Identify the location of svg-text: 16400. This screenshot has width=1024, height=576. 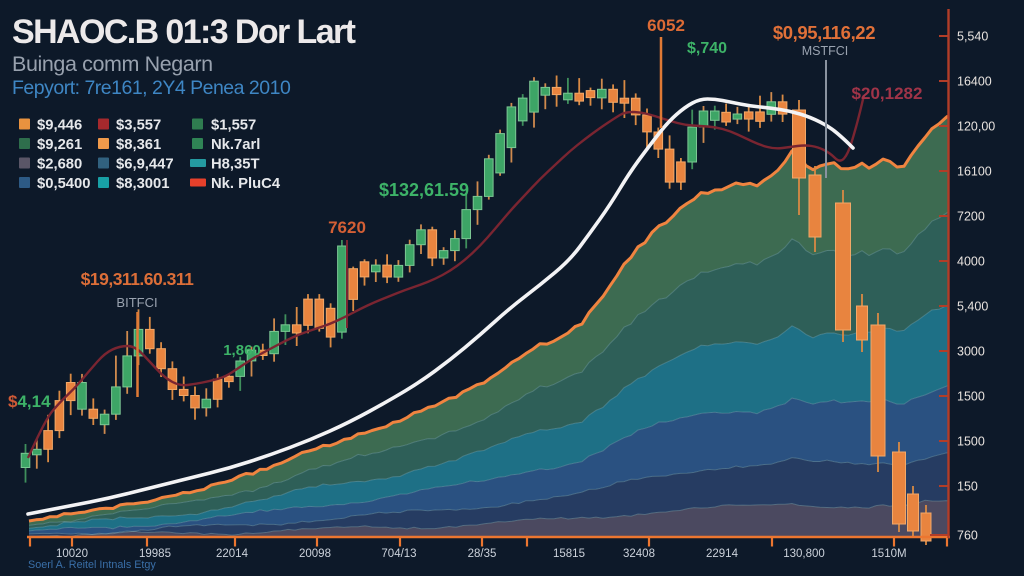
(974, 82).